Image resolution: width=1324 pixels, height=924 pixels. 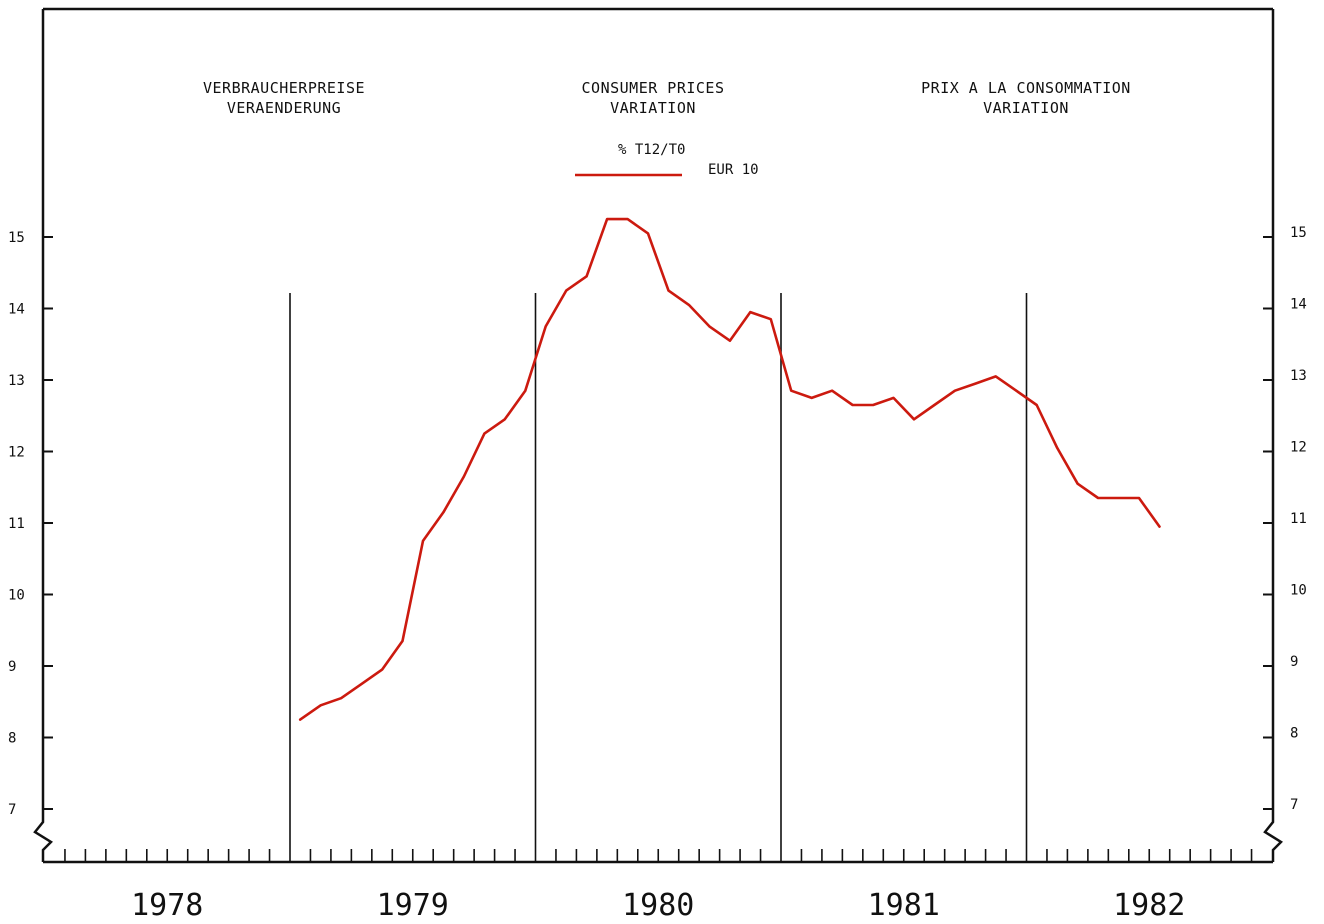 I want to click on title-german-line2: VERAENDERUNG, so click(x=284, y=108).